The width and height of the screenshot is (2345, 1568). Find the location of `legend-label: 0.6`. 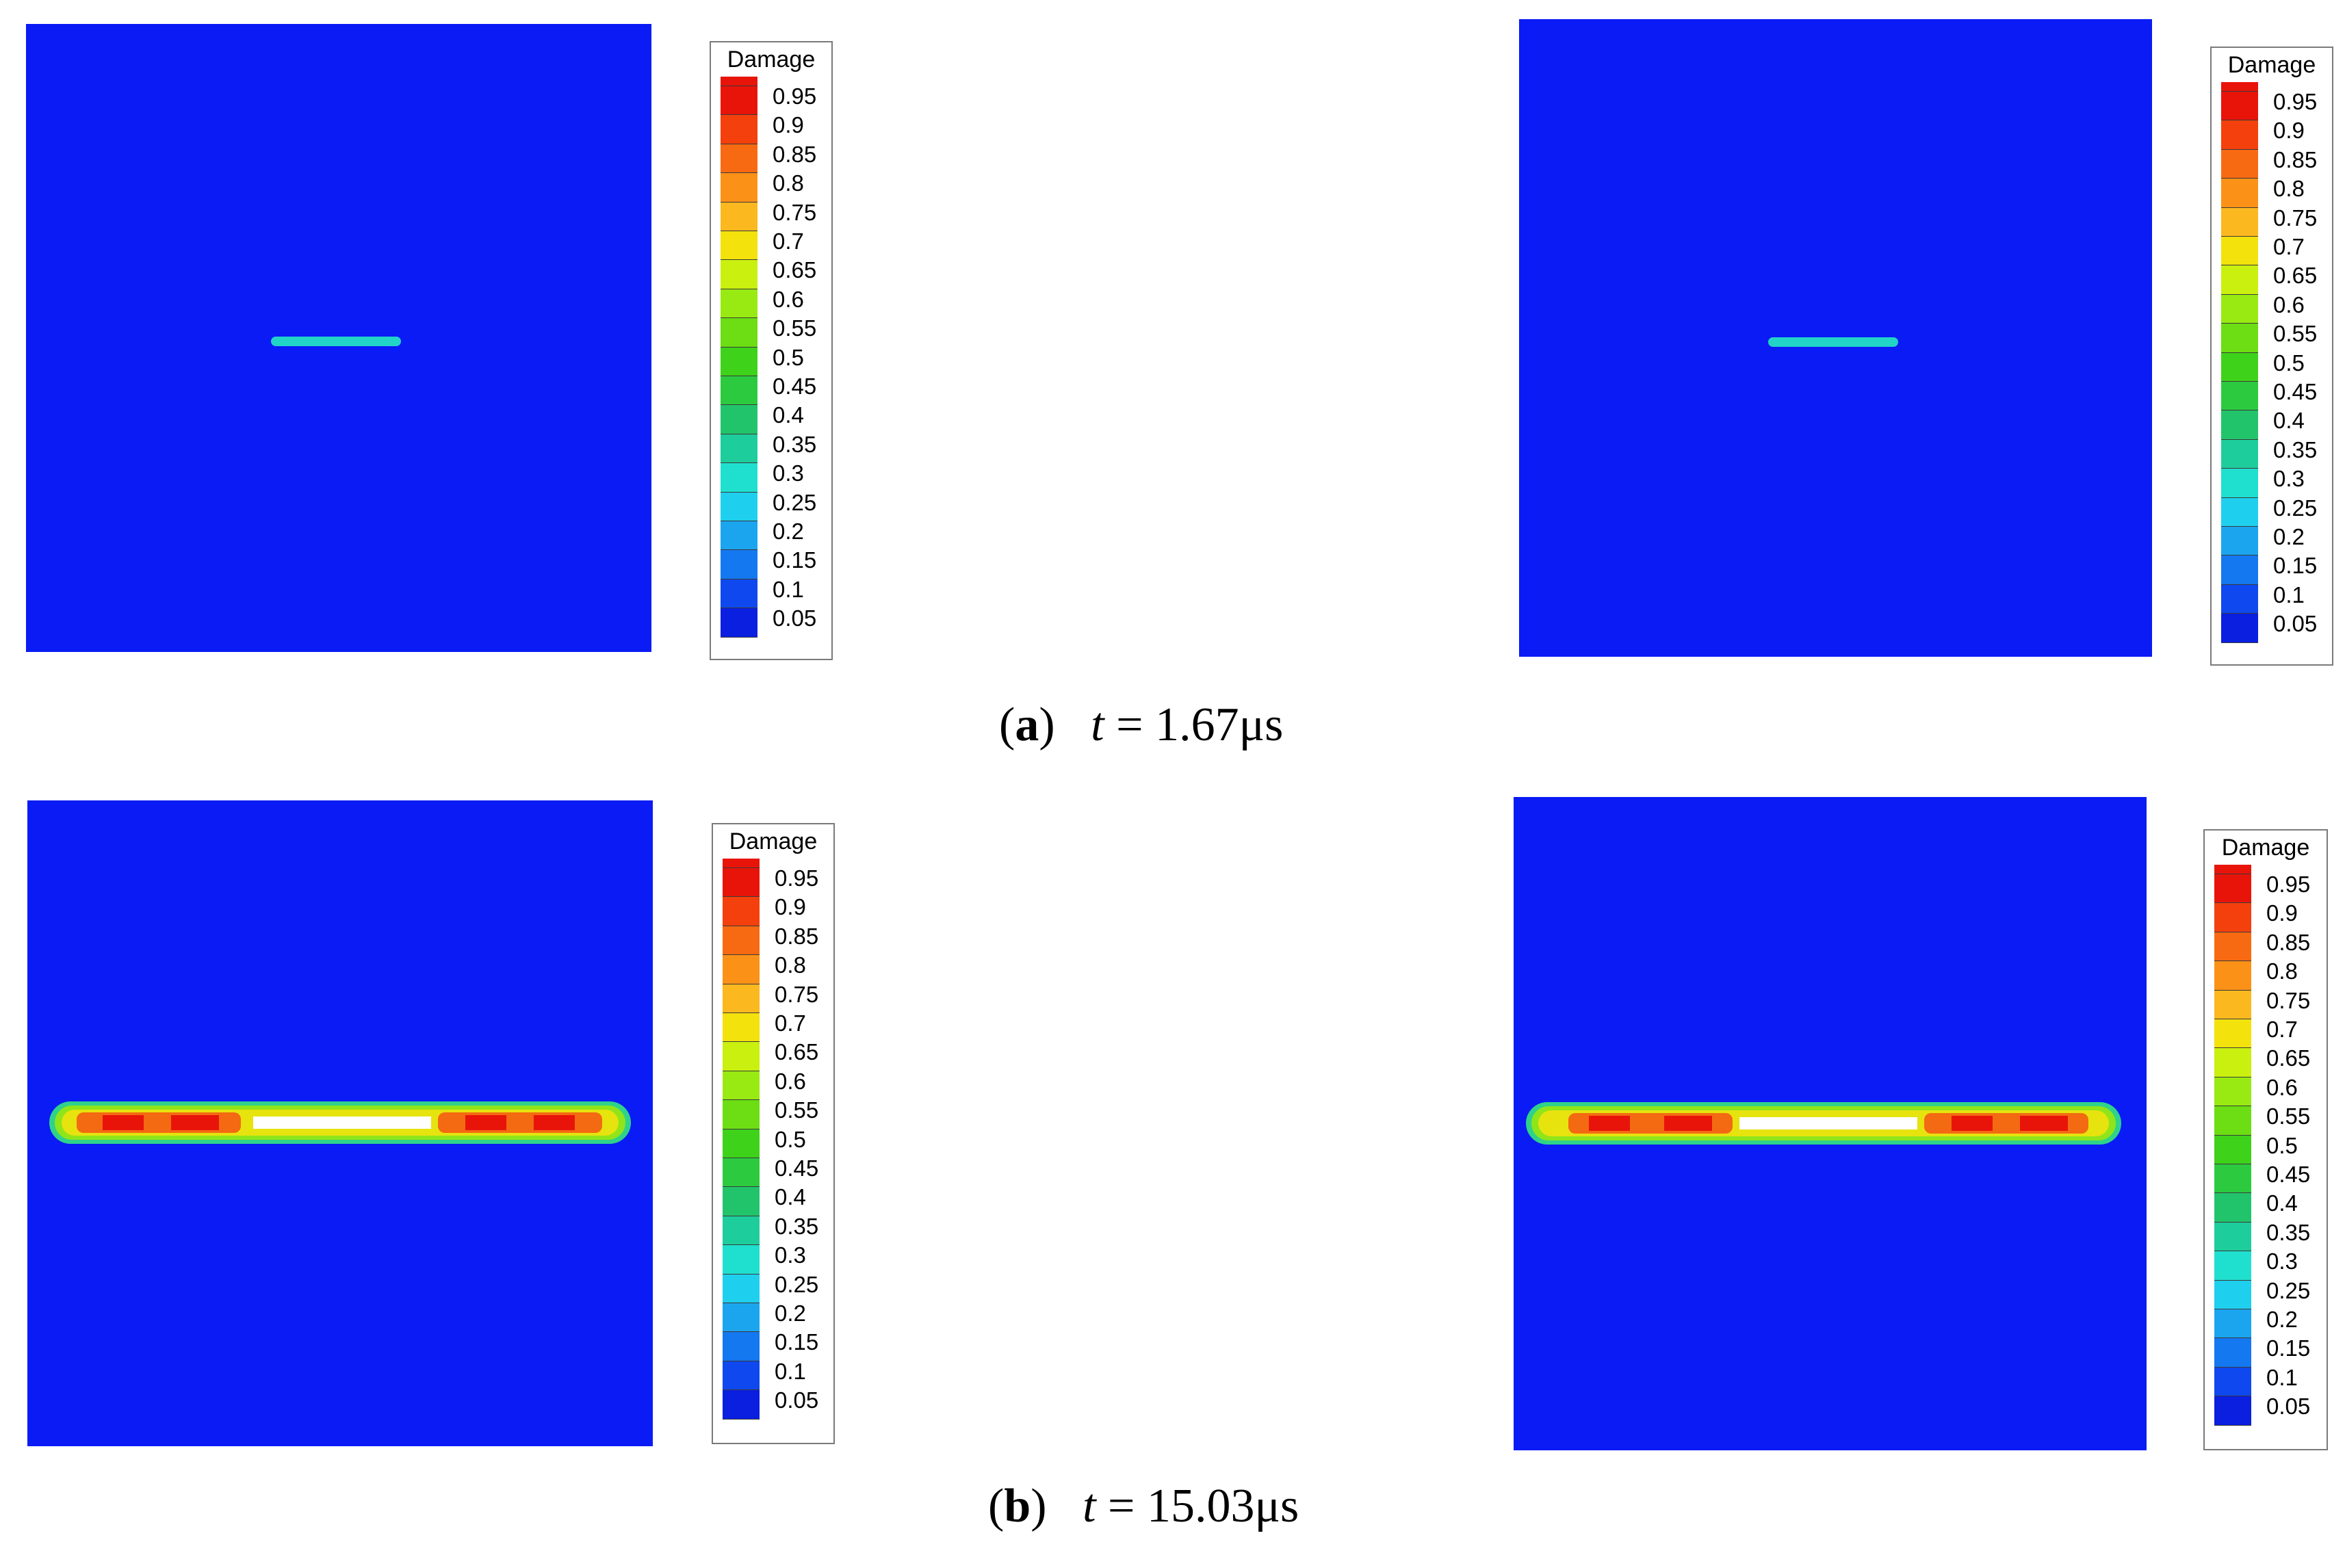

legend-label: 0.6 is located at coordinates (2289, 304).